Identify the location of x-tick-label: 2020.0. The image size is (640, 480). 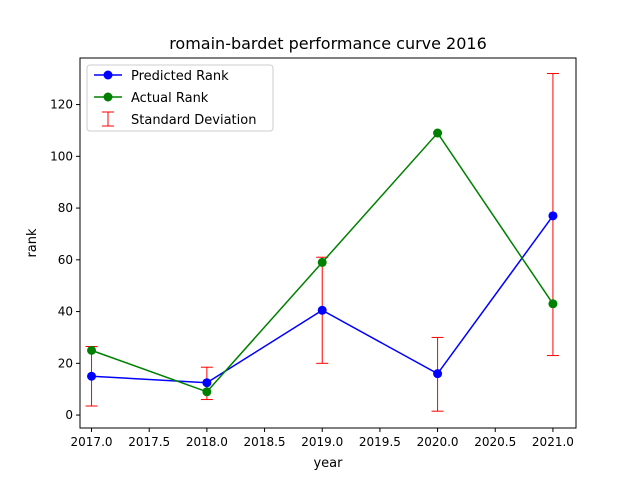
(438, 442).